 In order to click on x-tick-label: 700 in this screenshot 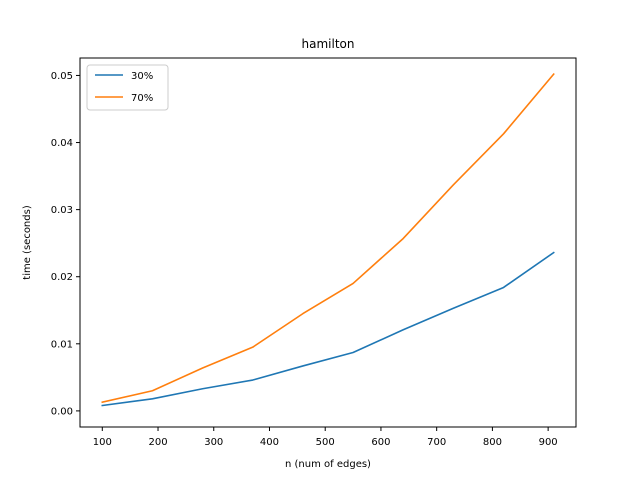, I will do `click(436, 442)`.